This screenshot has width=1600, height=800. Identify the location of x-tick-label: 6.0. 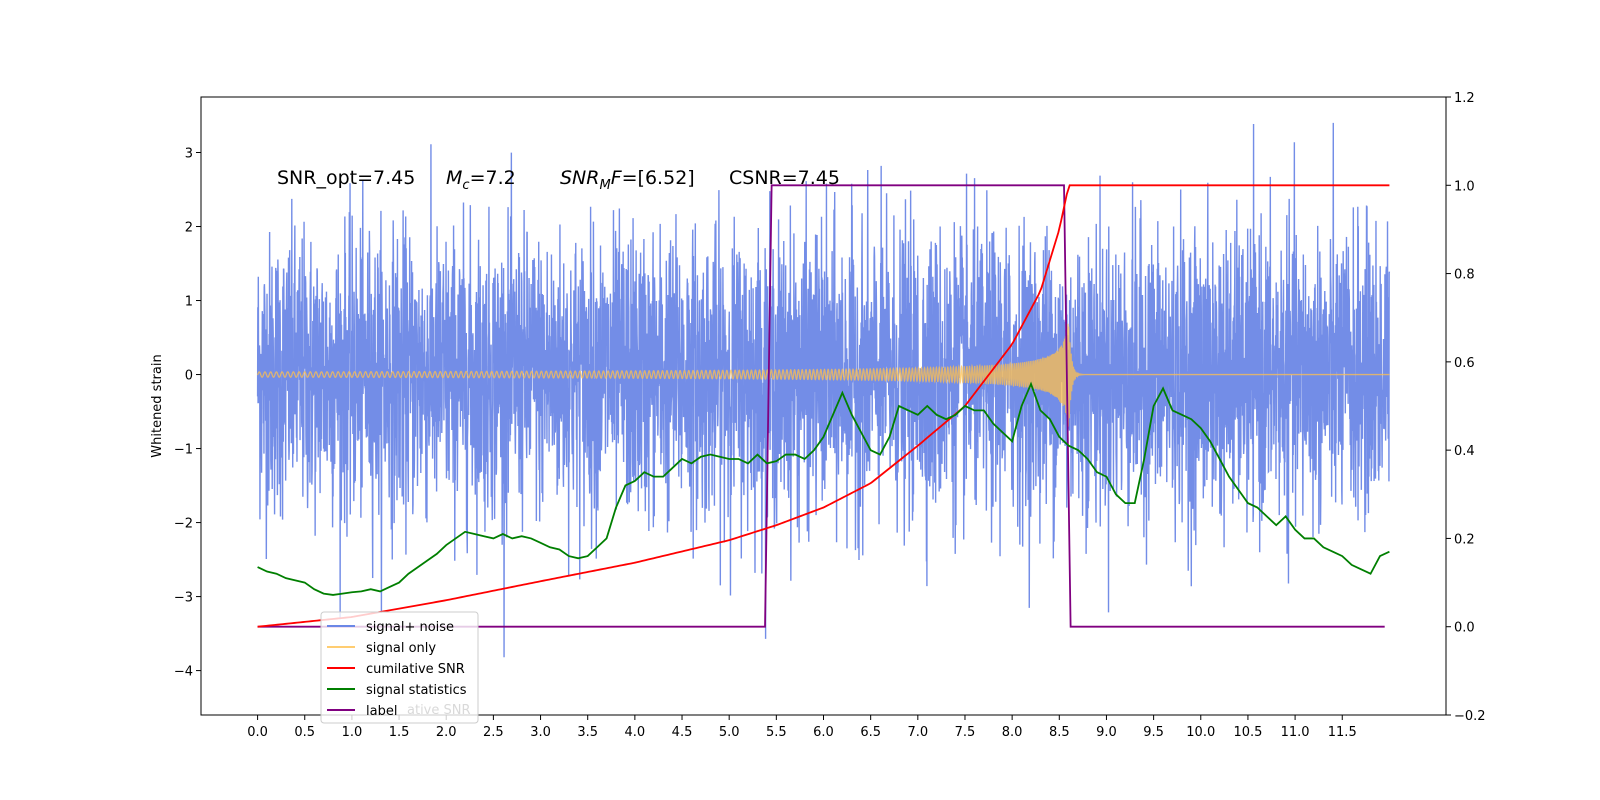
(823, 732).